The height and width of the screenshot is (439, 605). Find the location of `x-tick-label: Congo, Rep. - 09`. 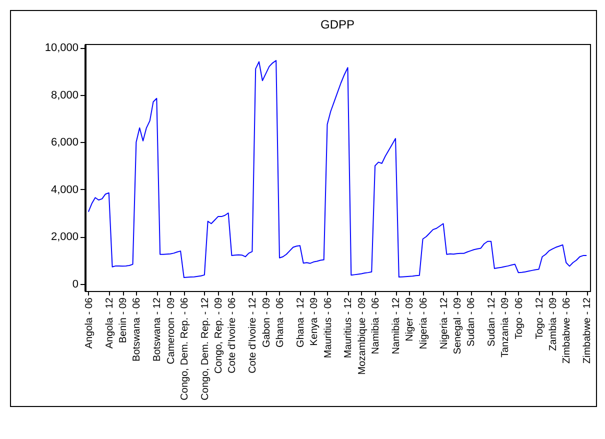

x-tick-label: Congo, Rep. - 09 is located at coordinates (219, 335).